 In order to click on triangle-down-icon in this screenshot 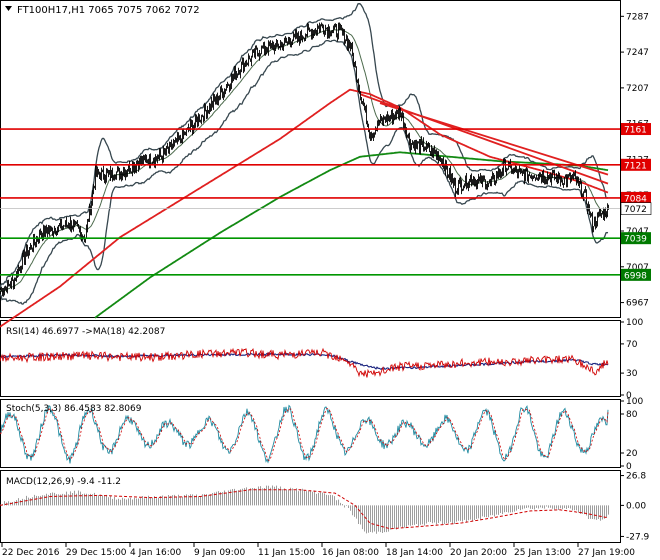, I will do `click(8, 8)`.